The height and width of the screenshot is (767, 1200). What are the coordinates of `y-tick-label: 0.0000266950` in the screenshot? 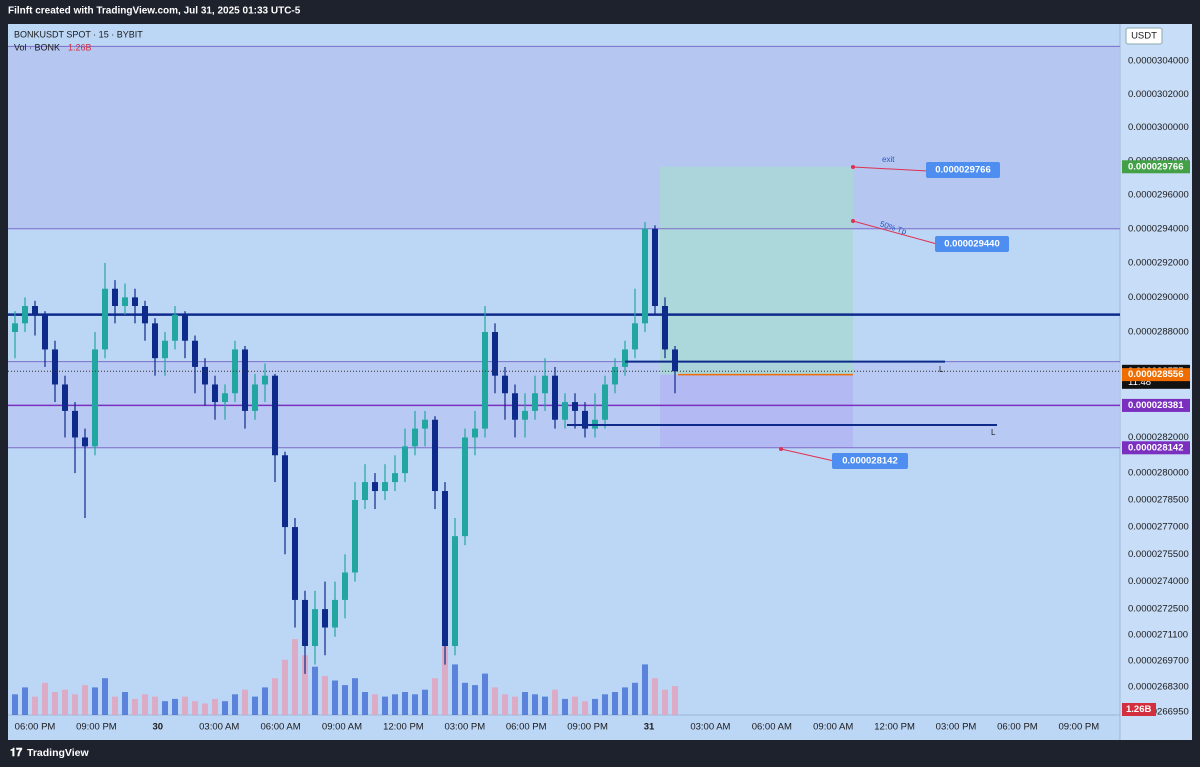 It's located at (1158, 712).